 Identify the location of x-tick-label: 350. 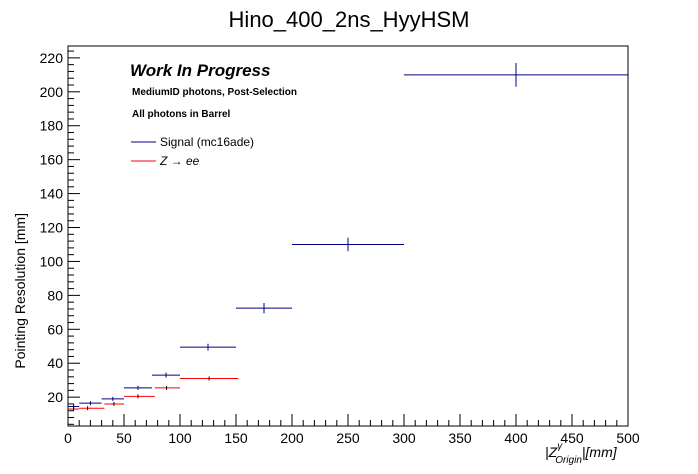
(460, 438).